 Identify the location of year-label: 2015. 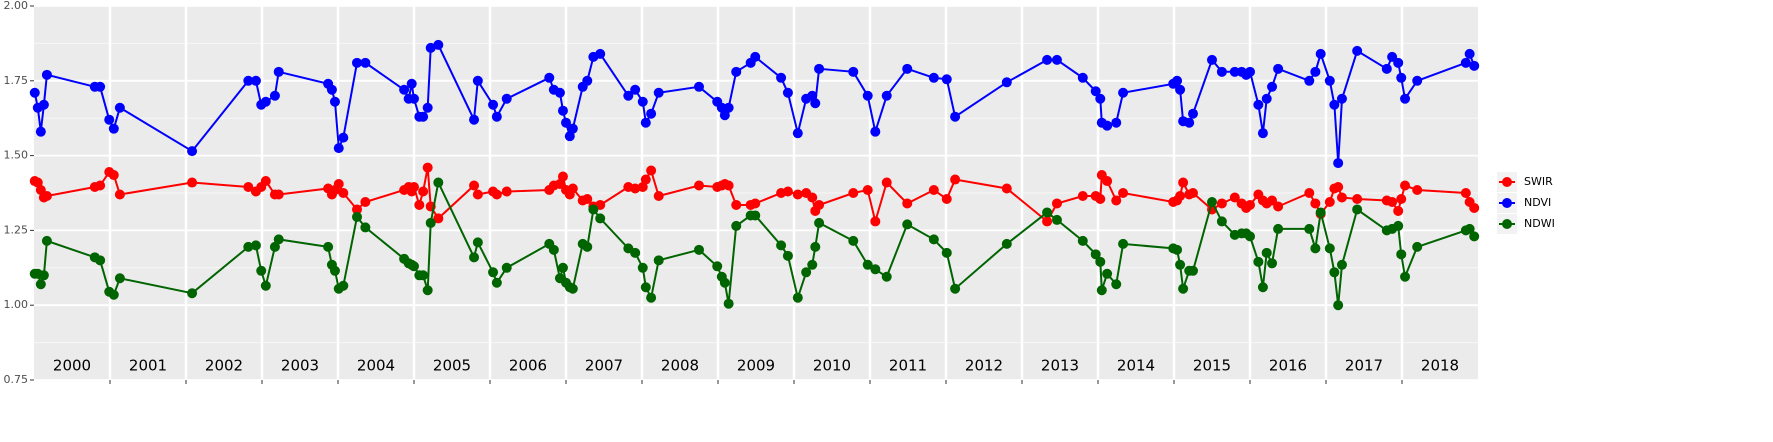
(1212, 366).